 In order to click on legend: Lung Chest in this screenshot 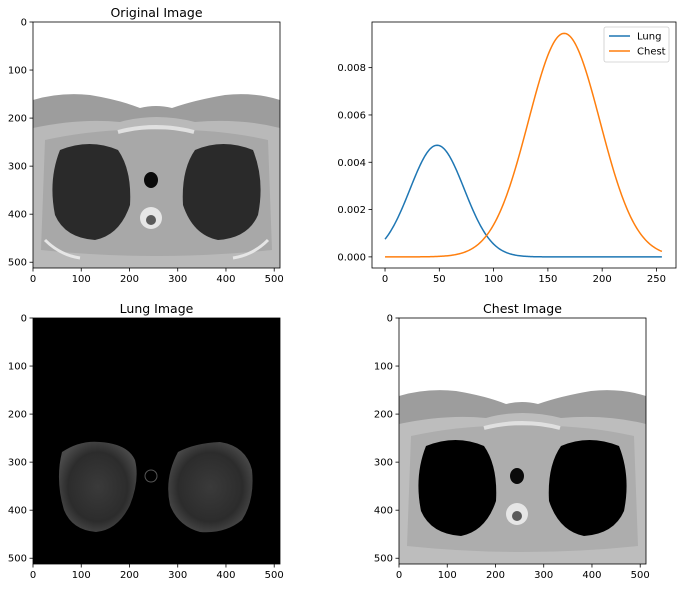, I will do `click(636, 44)`.